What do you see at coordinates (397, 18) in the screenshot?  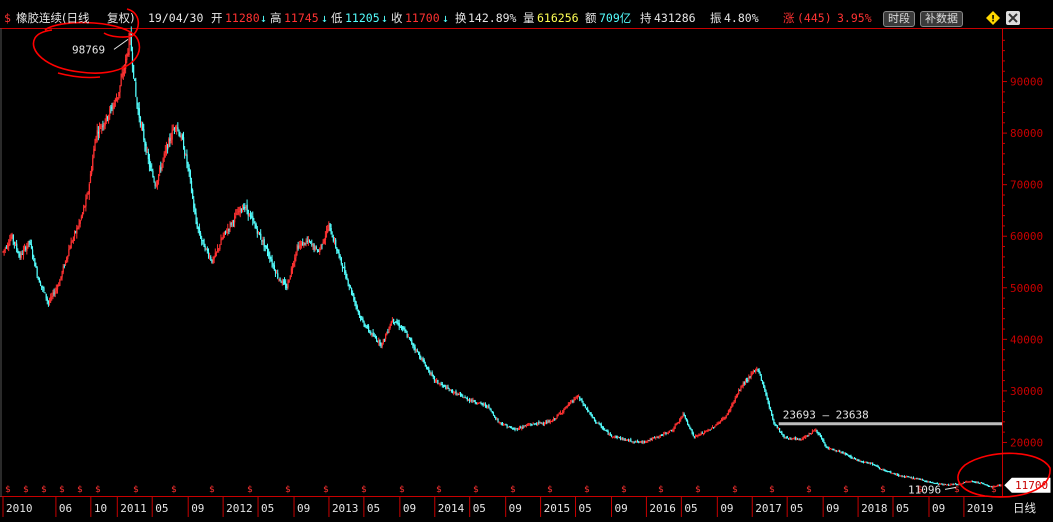 I see `close-label: 收` at bounding box center [397, 18].